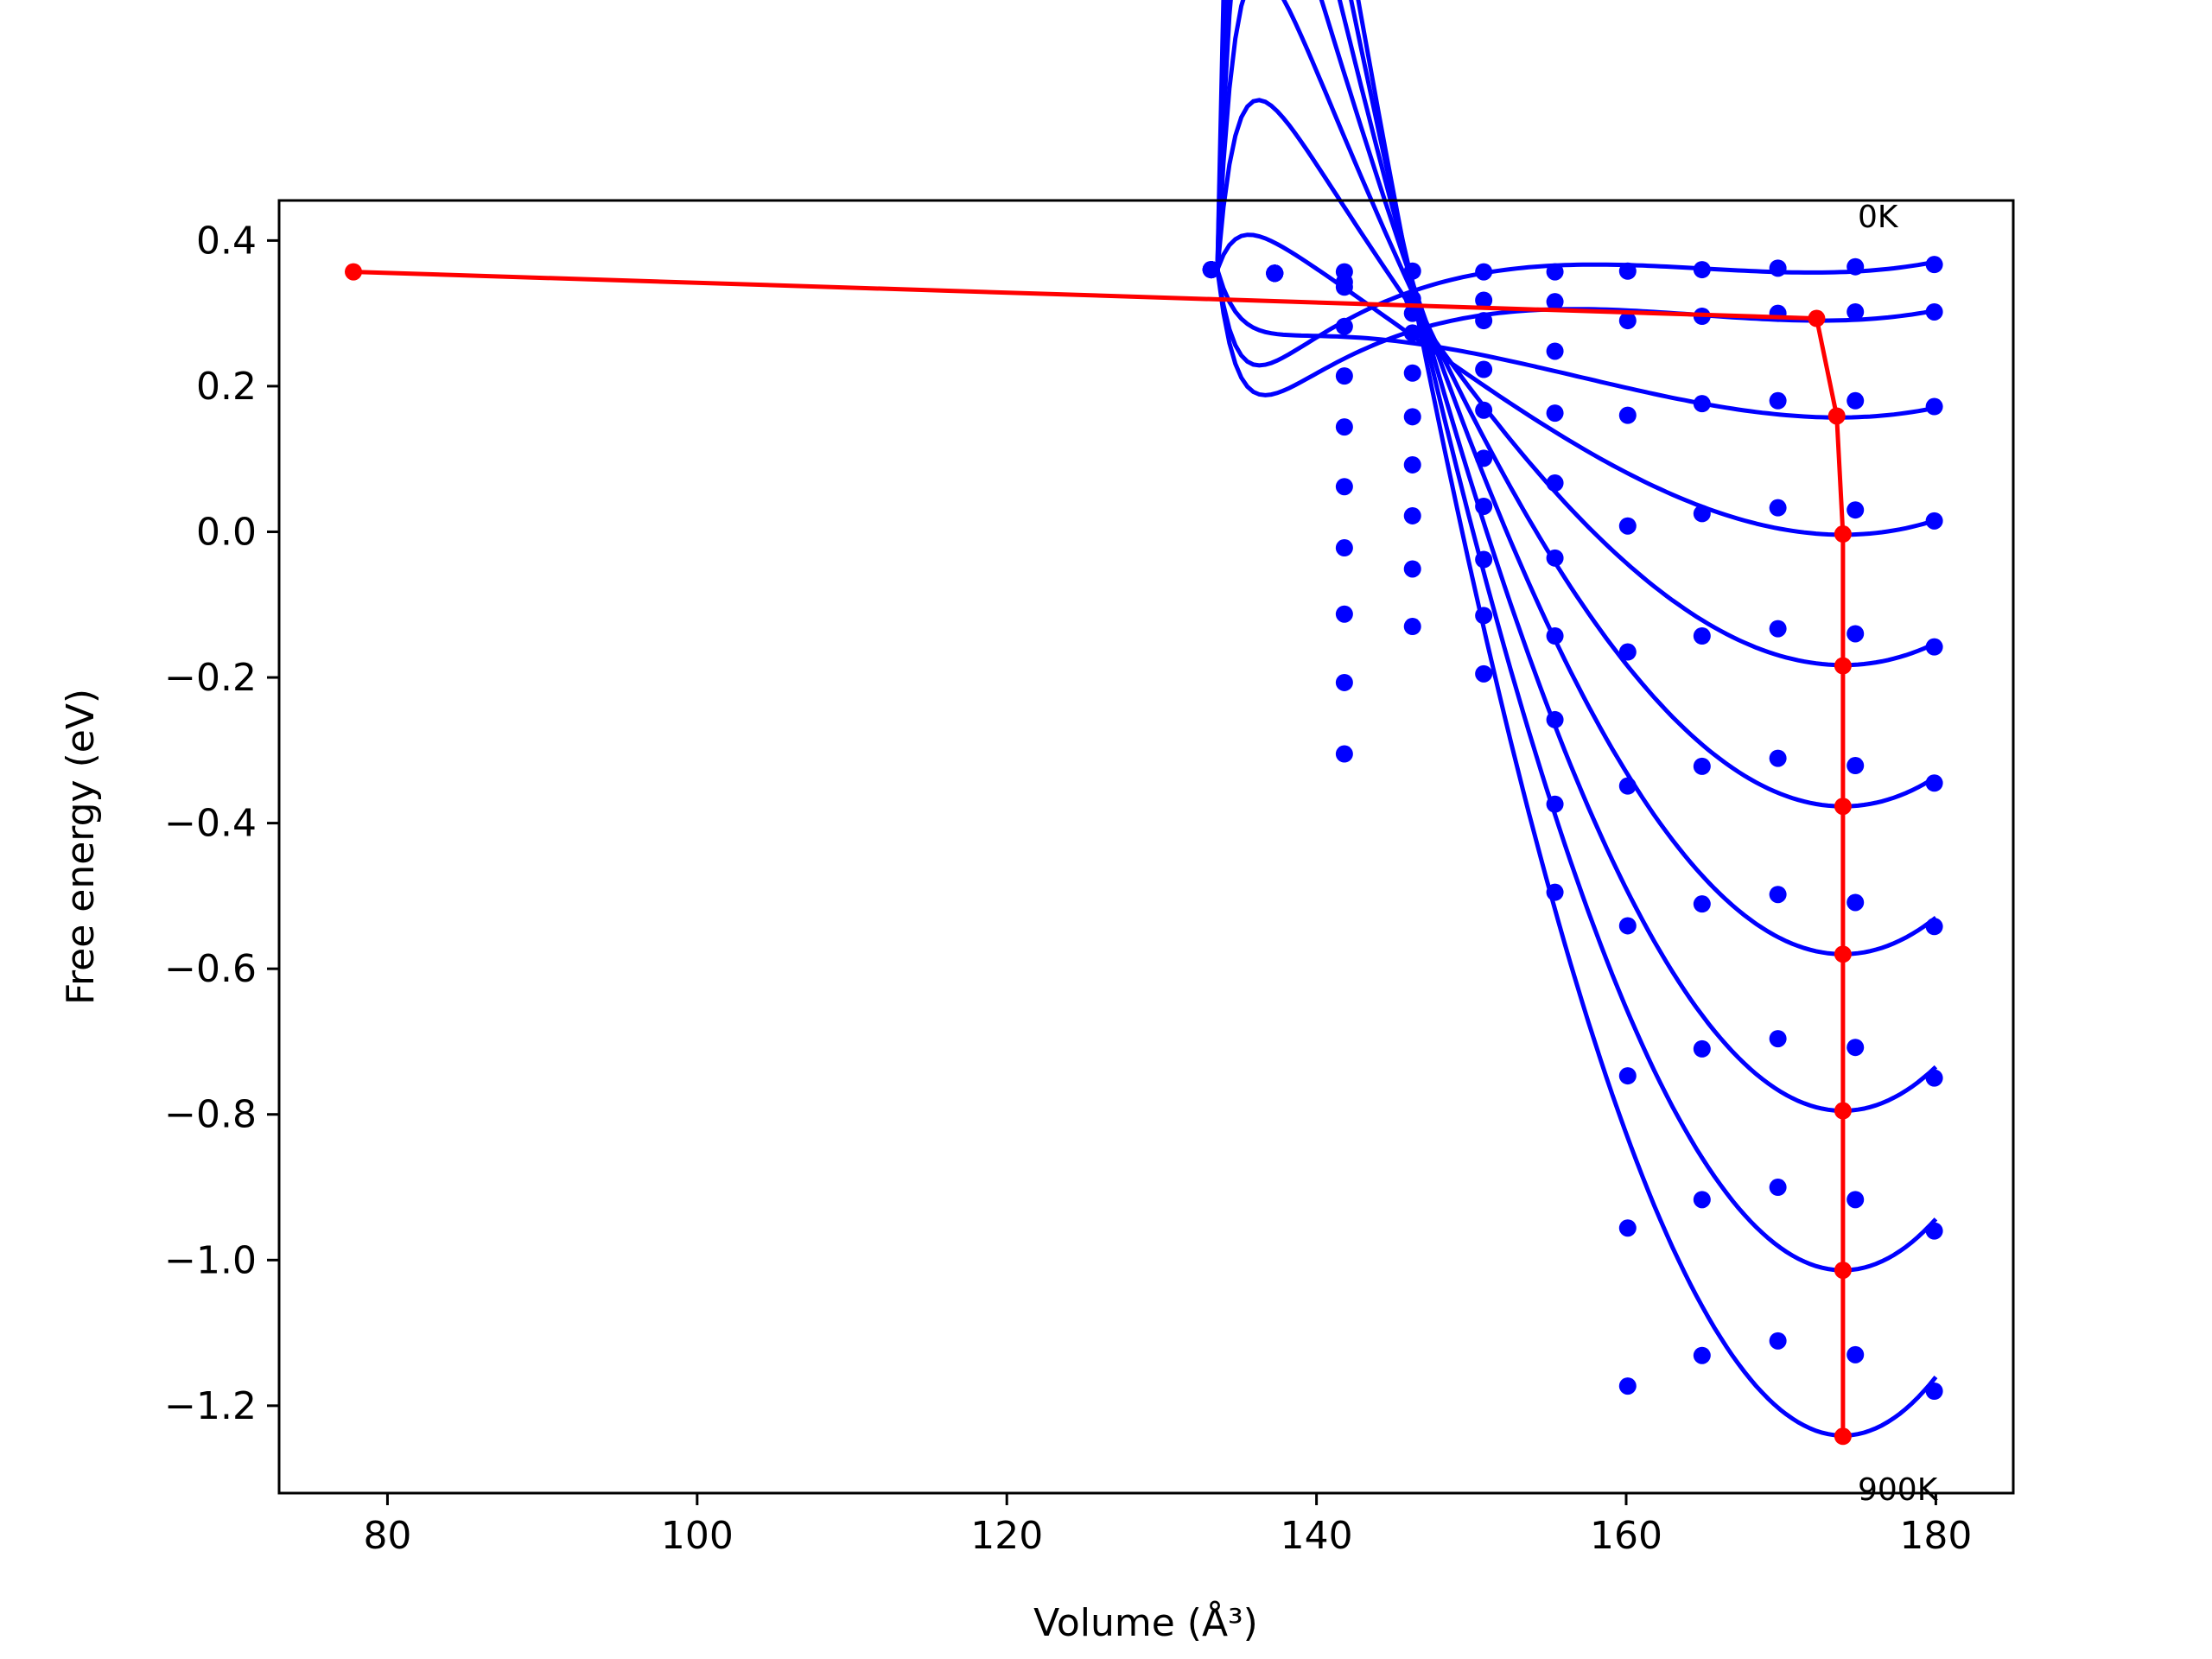  Describe the element at coordinates (226, 387) in the screenshot. I see `y-tick-label: 0.2` at that location.